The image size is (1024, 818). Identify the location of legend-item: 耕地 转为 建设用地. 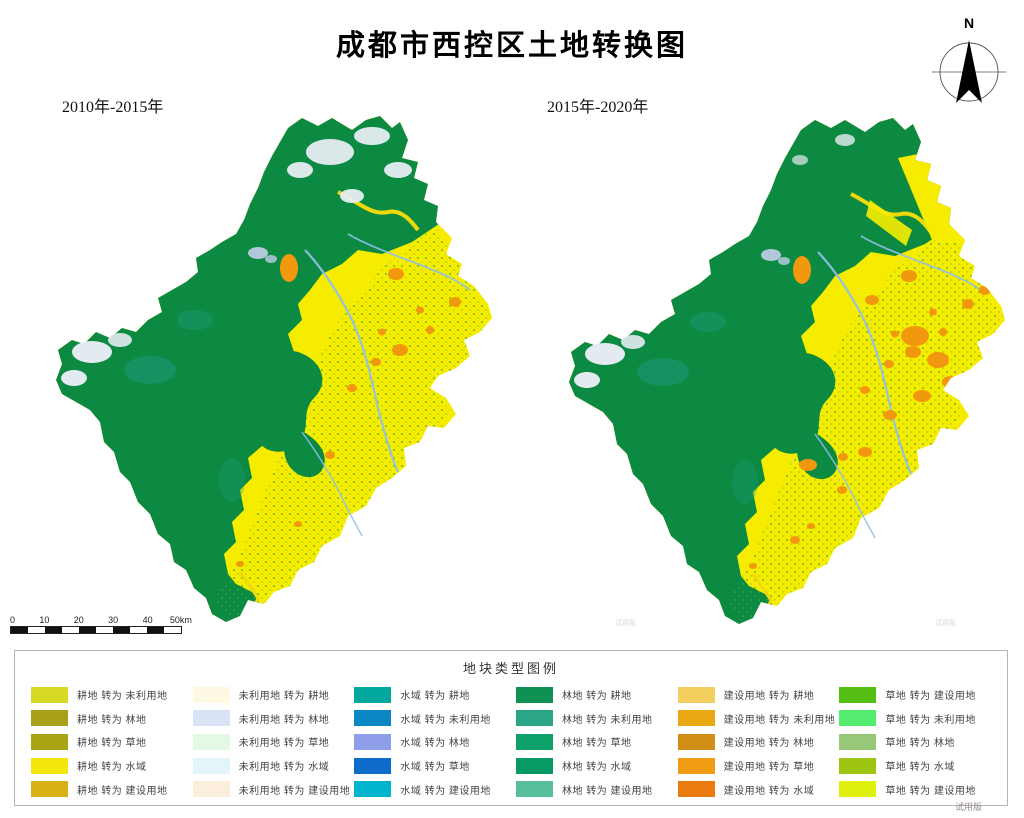
(112, 789).